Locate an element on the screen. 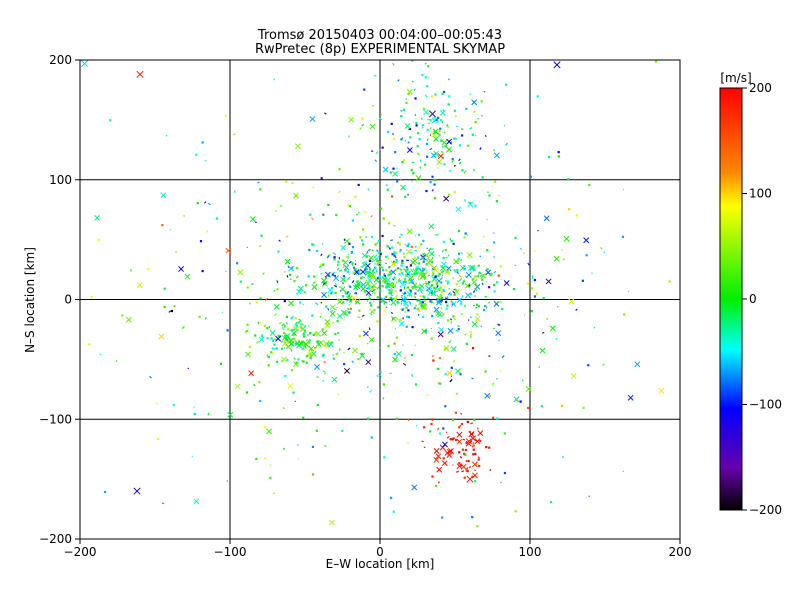 The height and width of the screenshot is (600, 800). colorbar-tick-label: −200 is located at coordinates (765, 510).